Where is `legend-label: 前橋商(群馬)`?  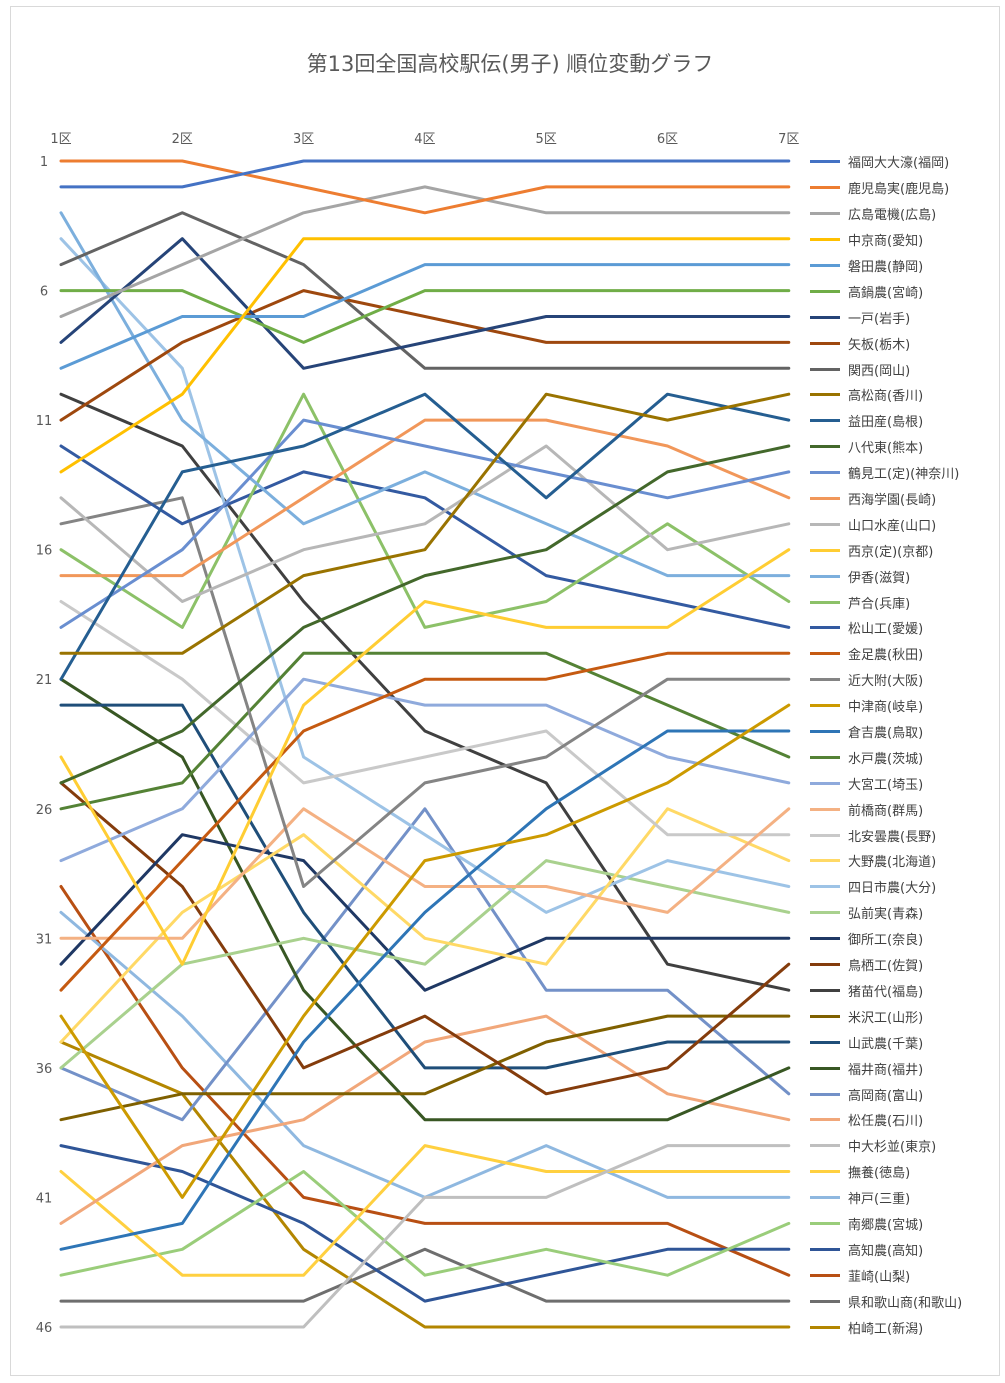
legend-label: 前橋商(群馬) is located at coordinates (886, 811).